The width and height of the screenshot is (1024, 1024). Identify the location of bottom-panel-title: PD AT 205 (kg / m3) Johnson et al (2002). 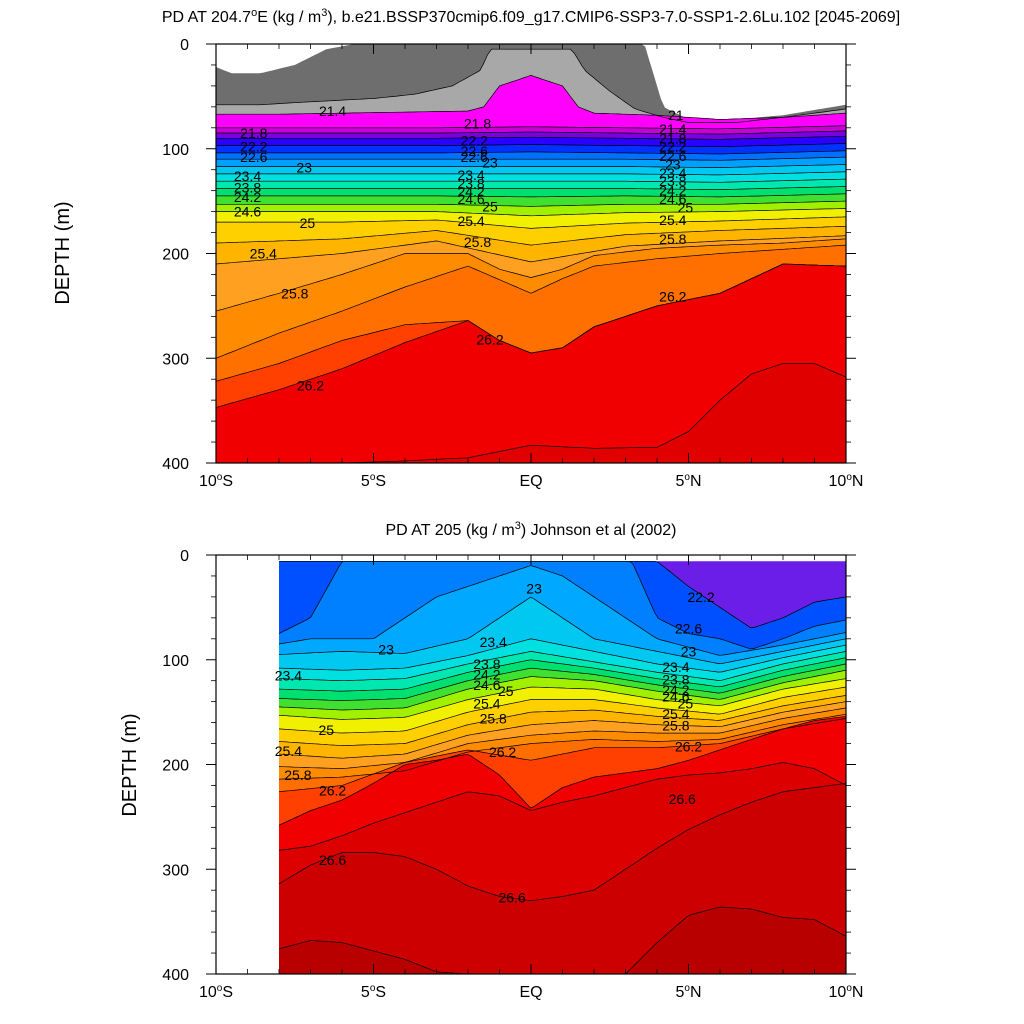
(530, 529).